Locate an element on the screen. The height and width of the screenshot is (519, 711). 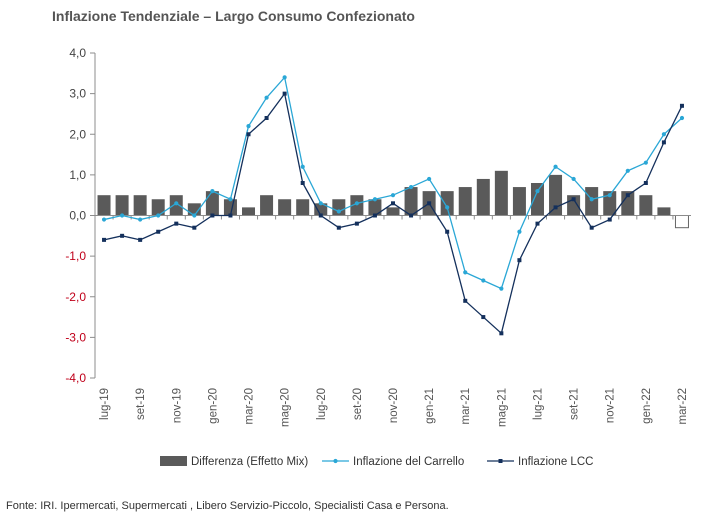
x-tick-label: lug-19 is located at coordinates (105, 404).